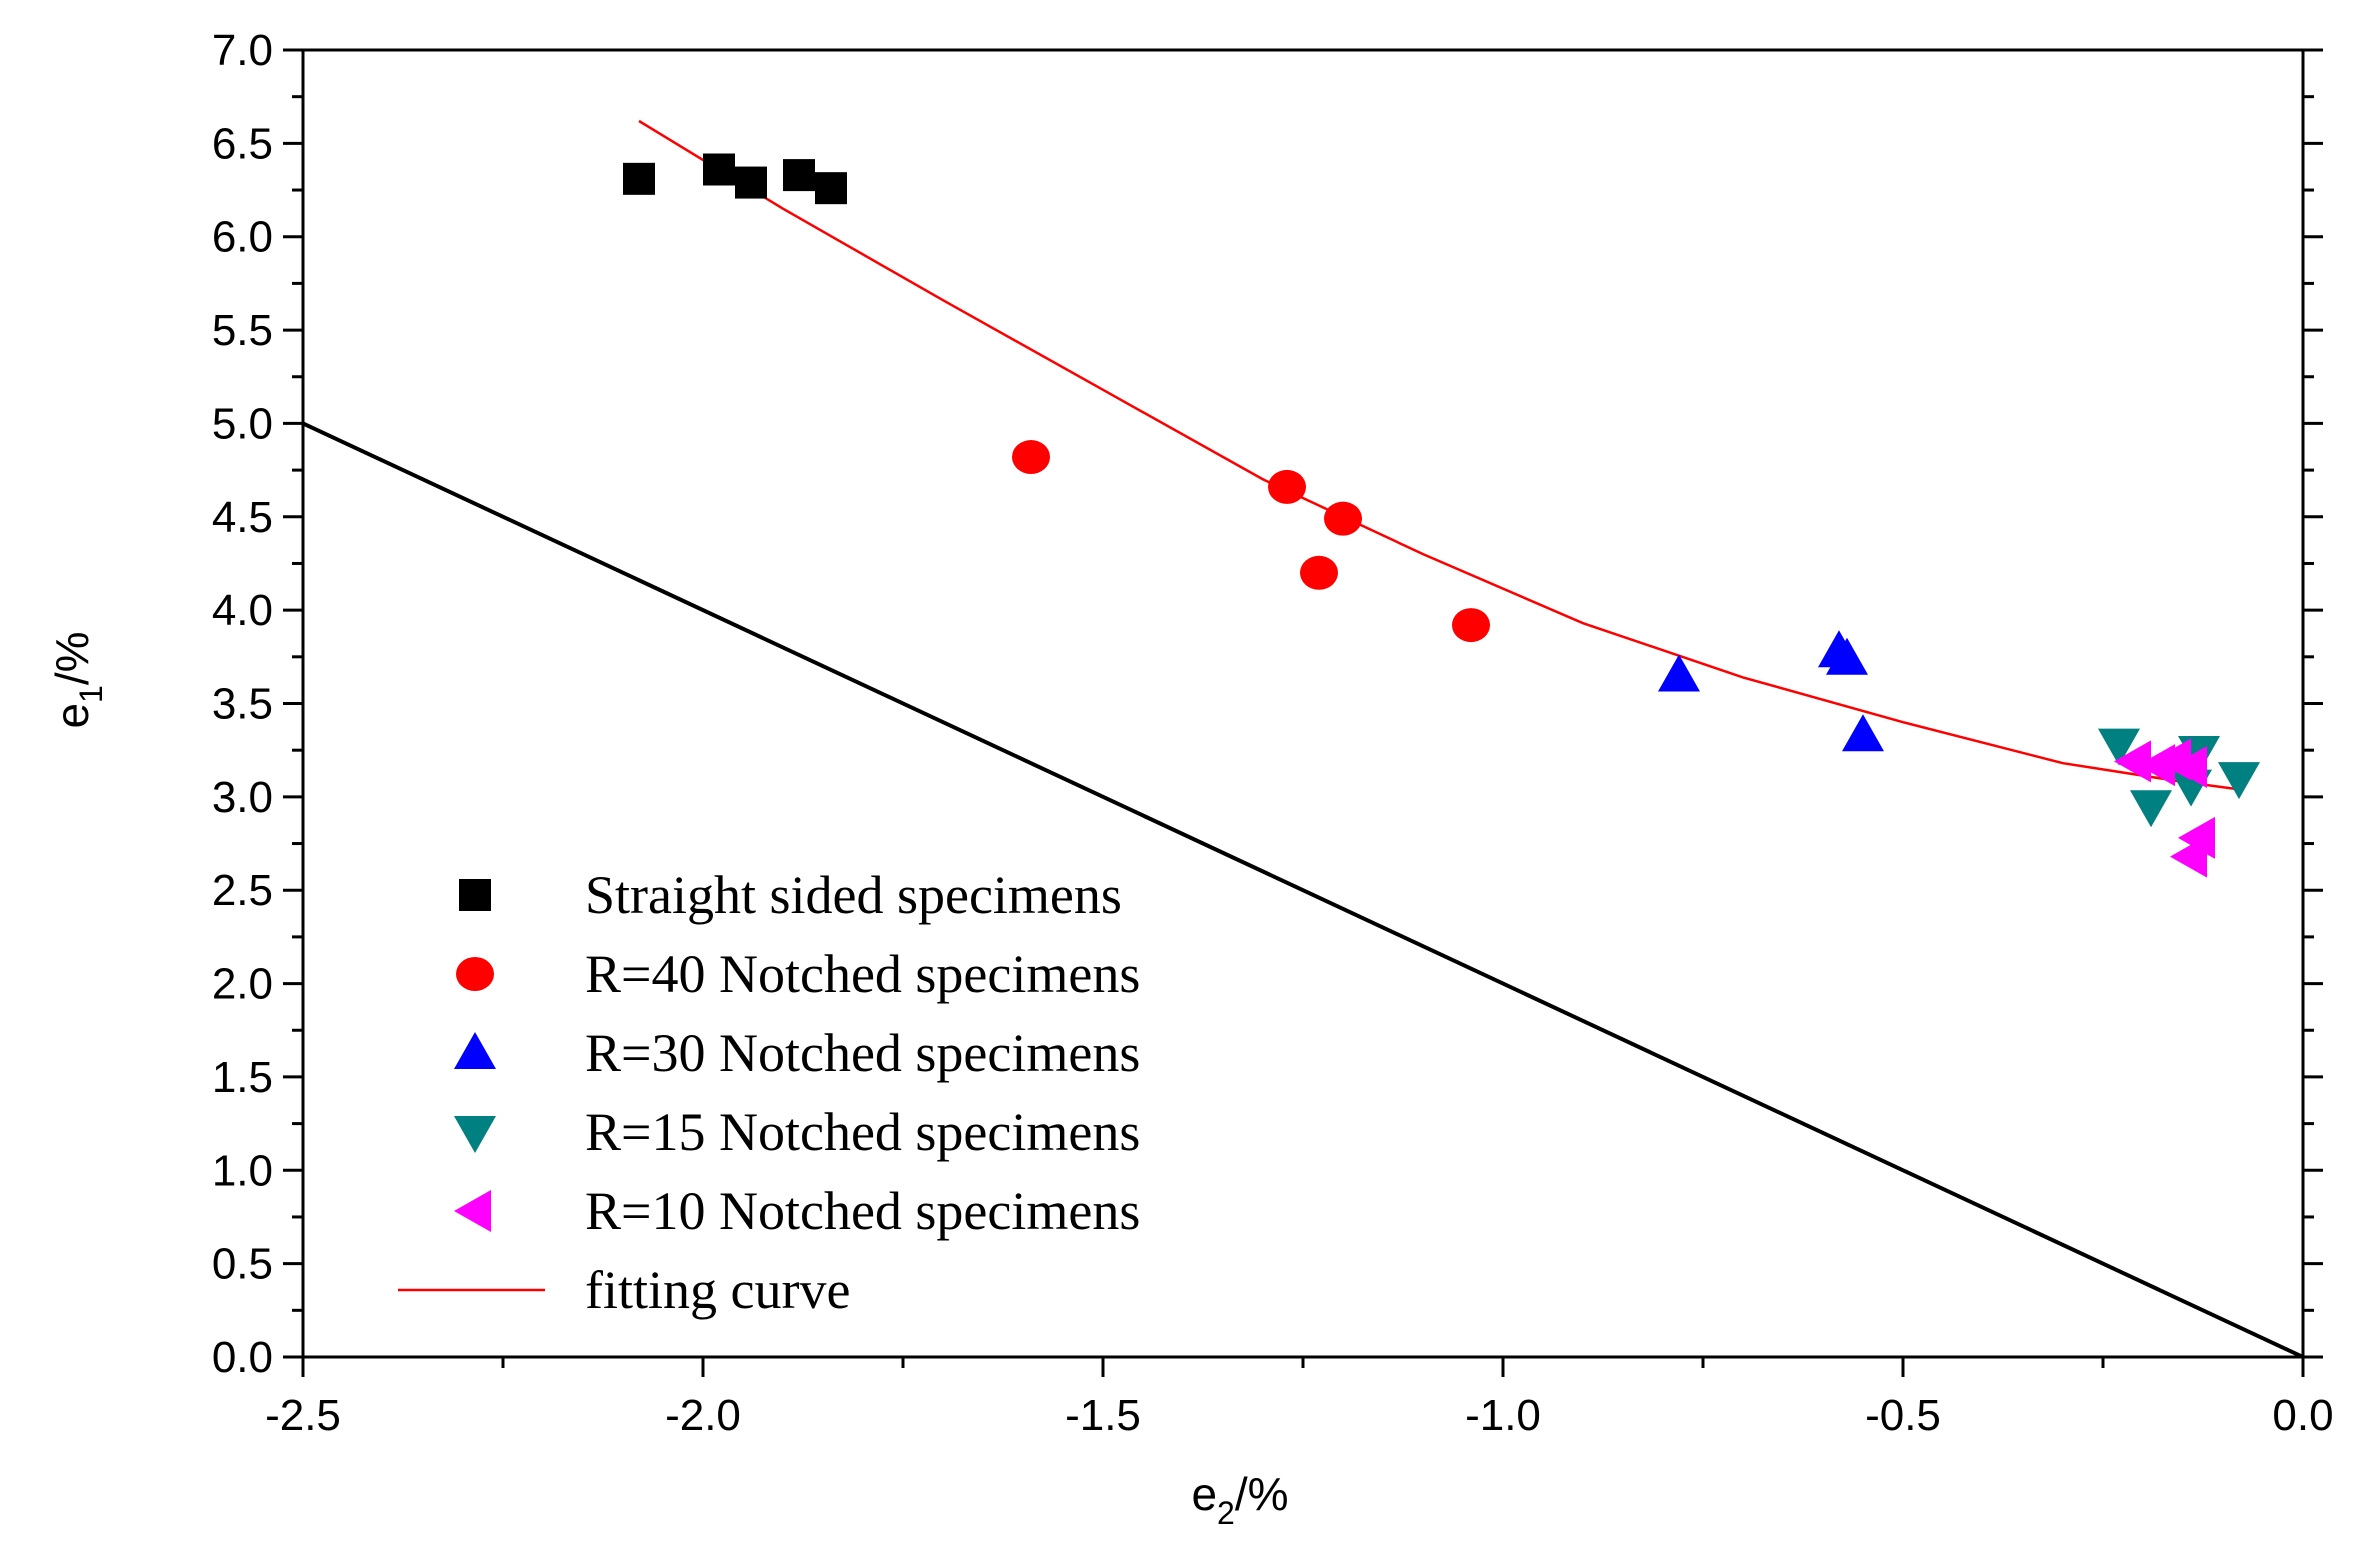 The height and width of the screenshot is (1554, 2357). Describe the element at coordinates (1903, 1415) in the screenshot. I see `x-tick-label: -0.5` at that location.